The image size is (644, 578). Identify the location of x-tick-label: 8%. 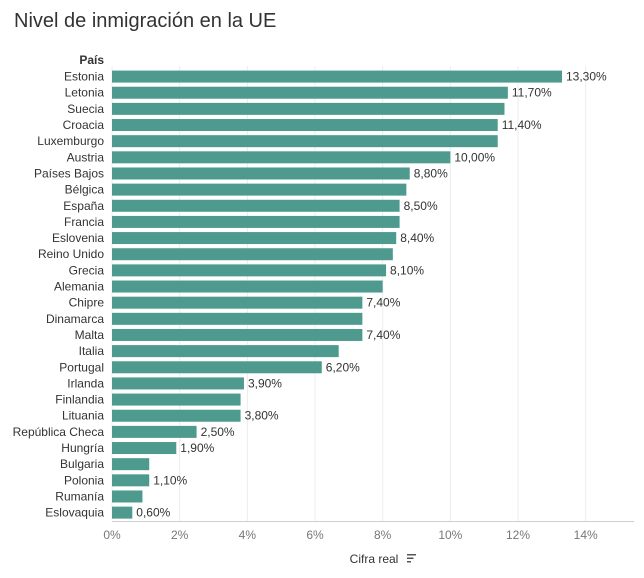
(383, 535).